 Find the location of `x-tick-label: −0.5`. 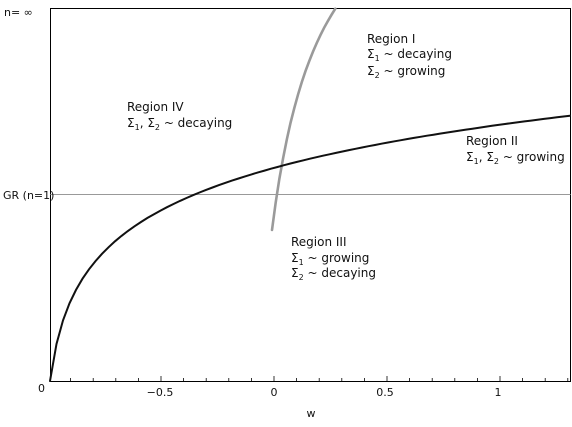

x-tick-label: −0.5 is located at coordinates (160, 392).